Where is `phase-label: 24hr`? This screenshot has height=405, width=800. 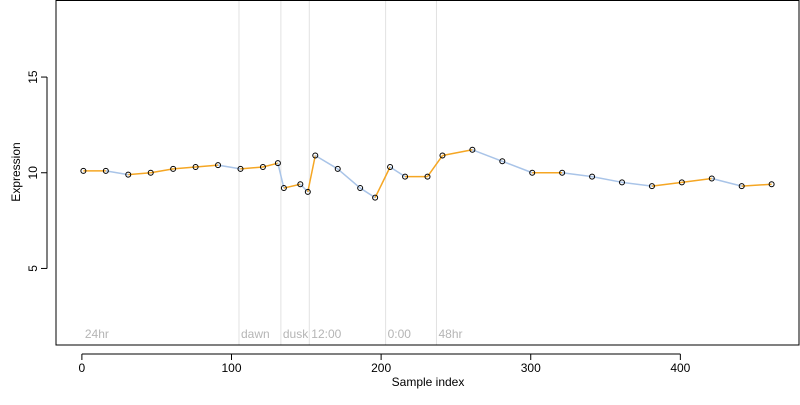 phase-label: 24hr is located at coordinates (97, 334).